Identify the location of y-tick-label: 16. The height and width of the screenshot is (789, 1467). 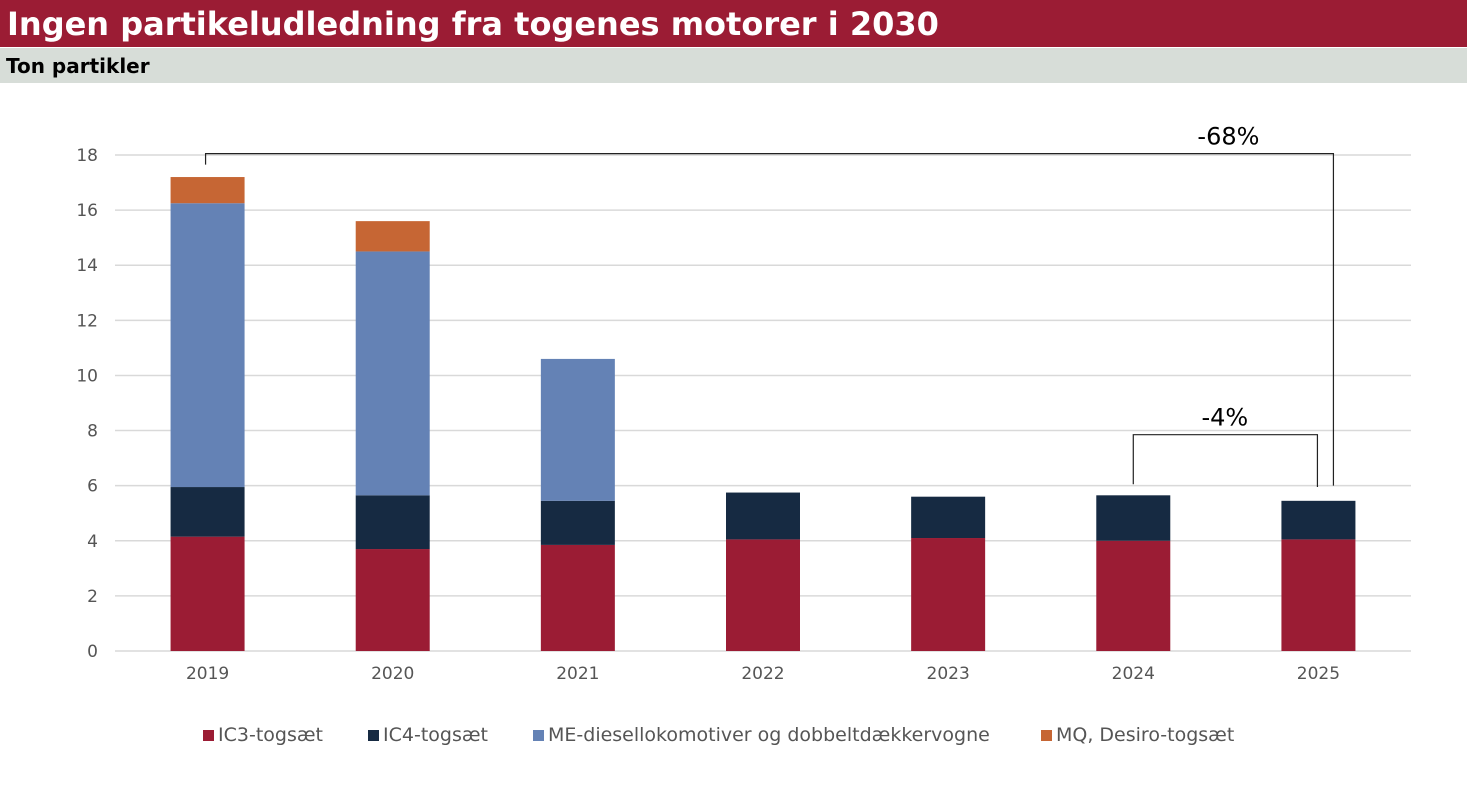
(87, 211).